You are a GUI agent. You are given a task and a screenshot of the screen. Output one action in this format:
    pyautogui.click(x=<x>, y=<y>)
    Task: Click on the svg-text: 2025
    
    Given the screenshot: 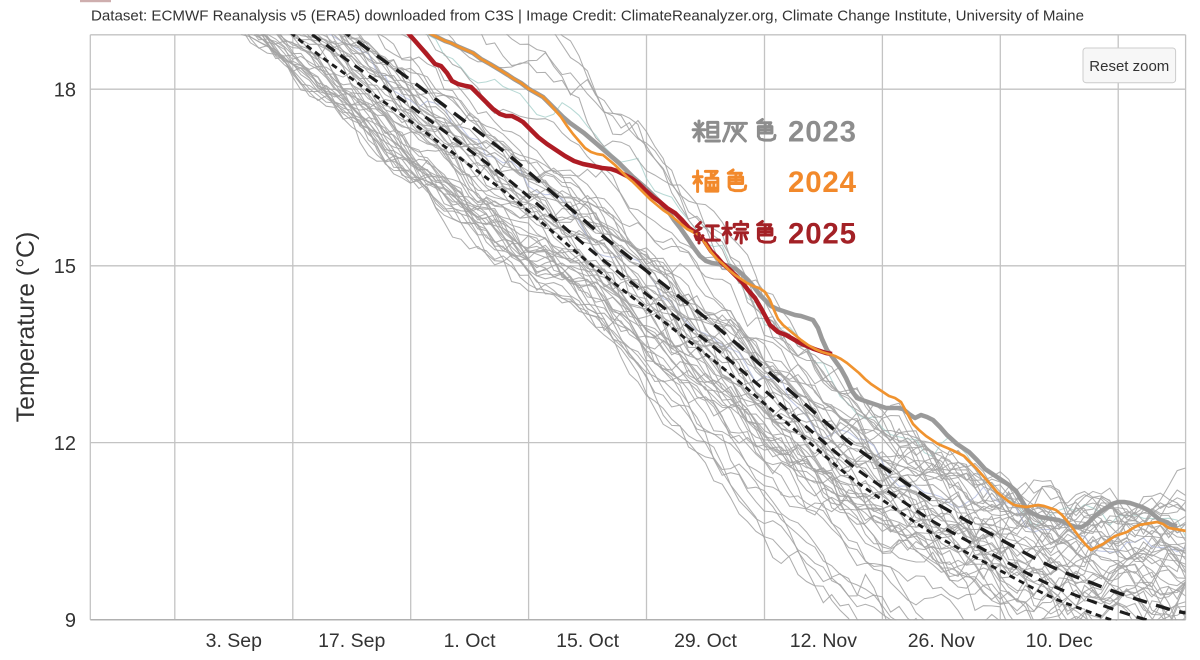 What is the action you would take?
    pyautogui.click(x=822, y=234)
    